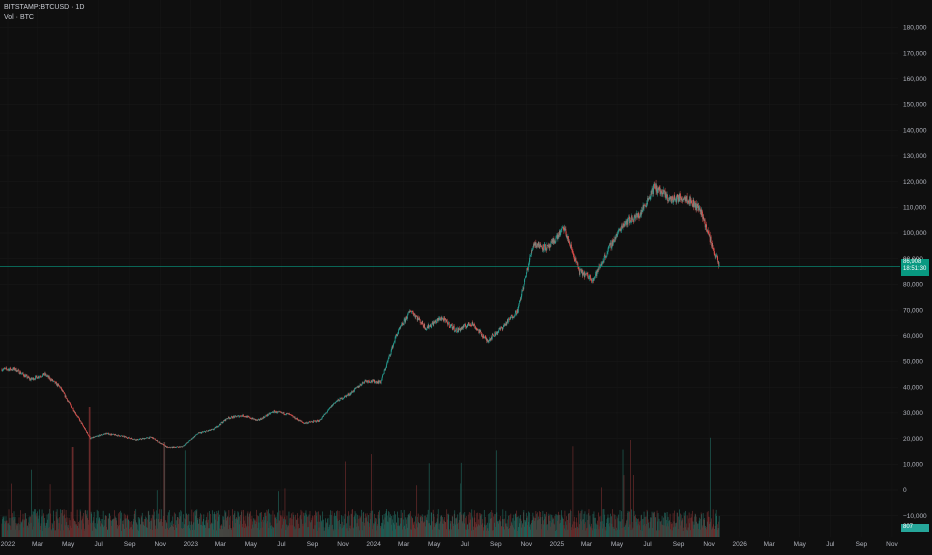  Describe the element at coordinates (44, 7) in the screenshot. I see `symbol-title: BITSTAMP:BTCUSD · 1D` at that location.